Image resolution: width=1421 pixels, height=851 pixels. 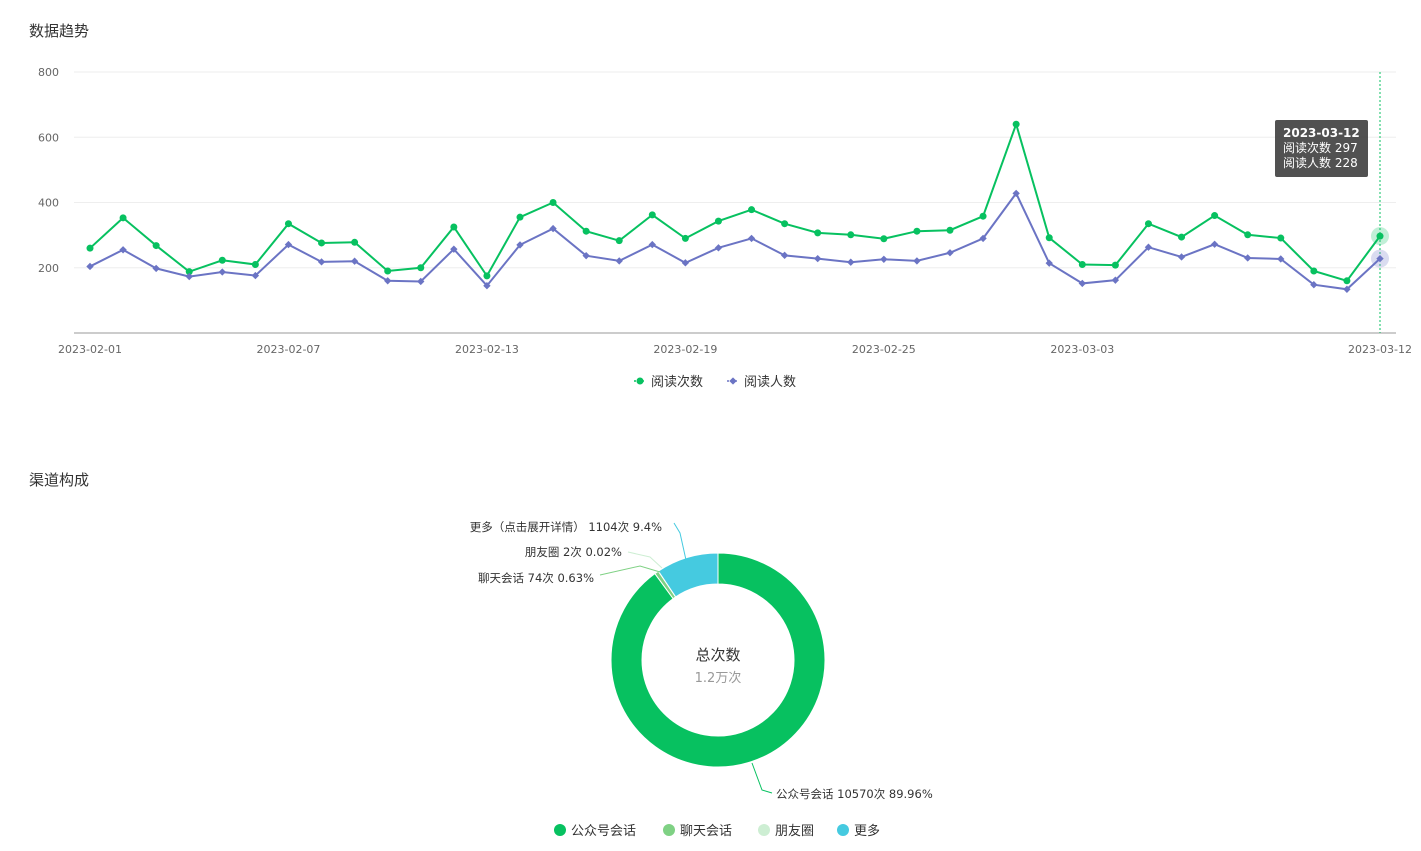 What do you see at coordinates (1321, 148) in the screenshot?
I see `chart-tooltip: 2023-03-12 阅读次数 297 阅读人数 228` at bounding box center [1321, 148].